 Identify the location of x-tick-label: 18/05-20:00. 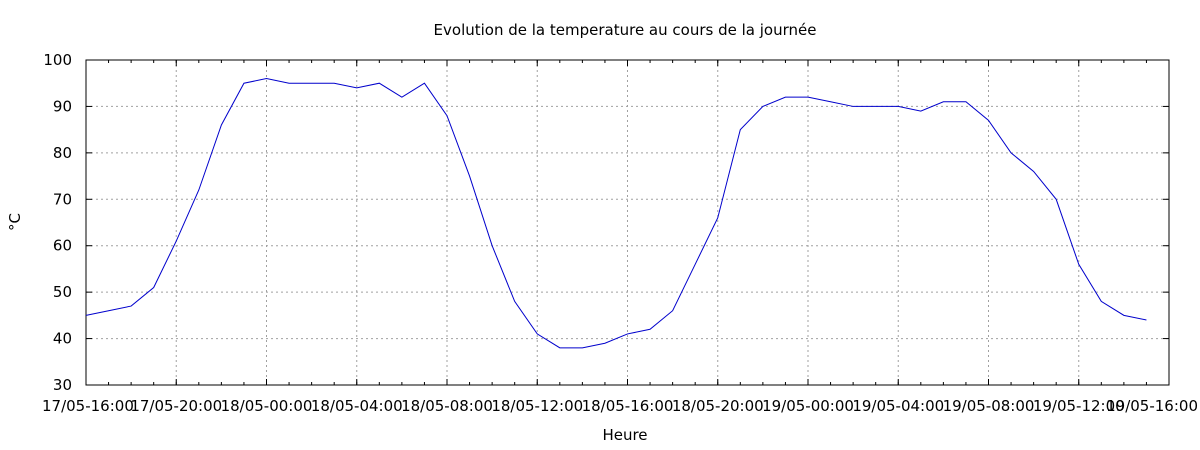
(718, 406).